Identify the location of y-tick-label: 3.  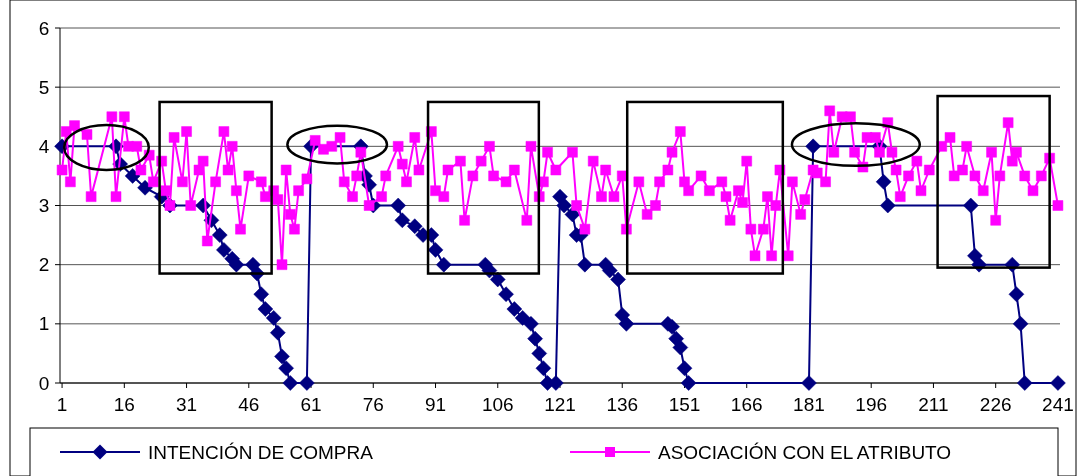
(44, 206).